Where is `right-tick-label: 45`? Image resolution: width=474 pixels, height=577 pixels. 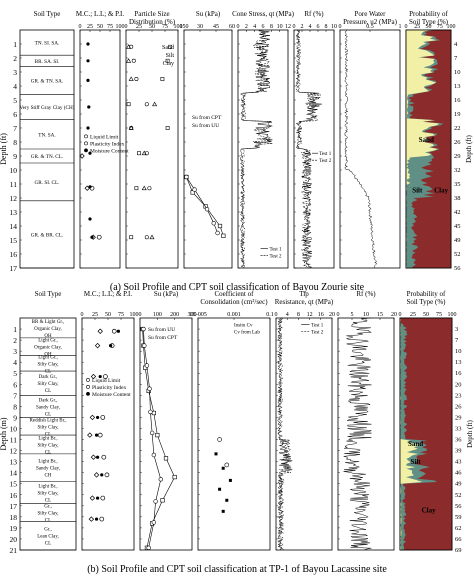
right-tick-label: 45 is located at coordinates (457, 226).